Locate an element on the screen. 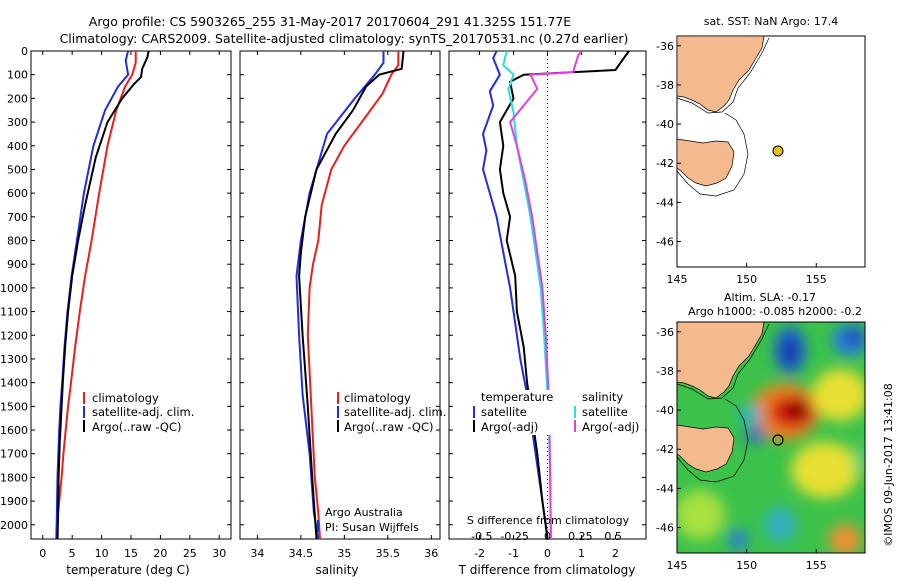 This screenshot has height=580, width=900. x-tick-label: 30 is located at coordinates (219, 553).